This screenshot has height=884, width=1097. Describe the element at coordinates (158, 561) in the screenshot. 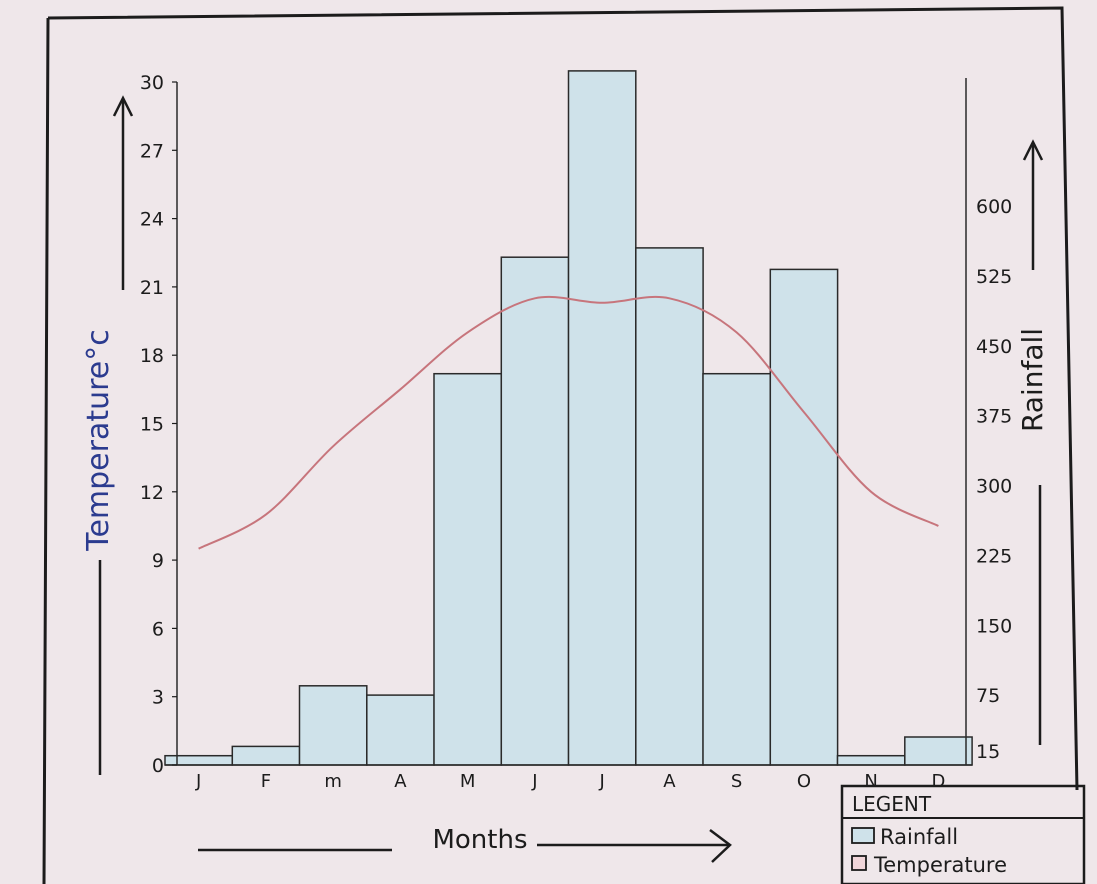

I see `left-tick-label-4: 9` at that location.